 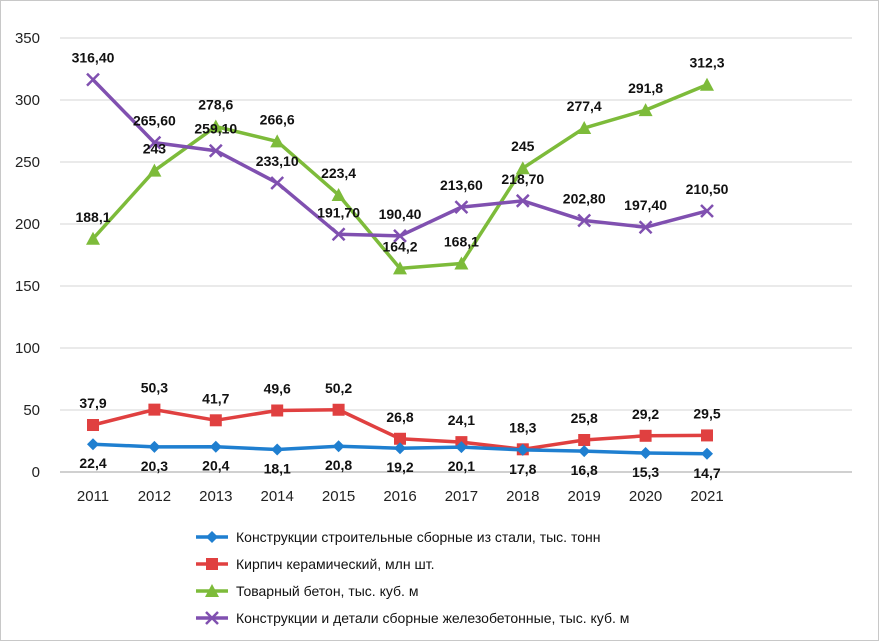 I want to click on data-label: 188,1, so click(x=92, y=217).